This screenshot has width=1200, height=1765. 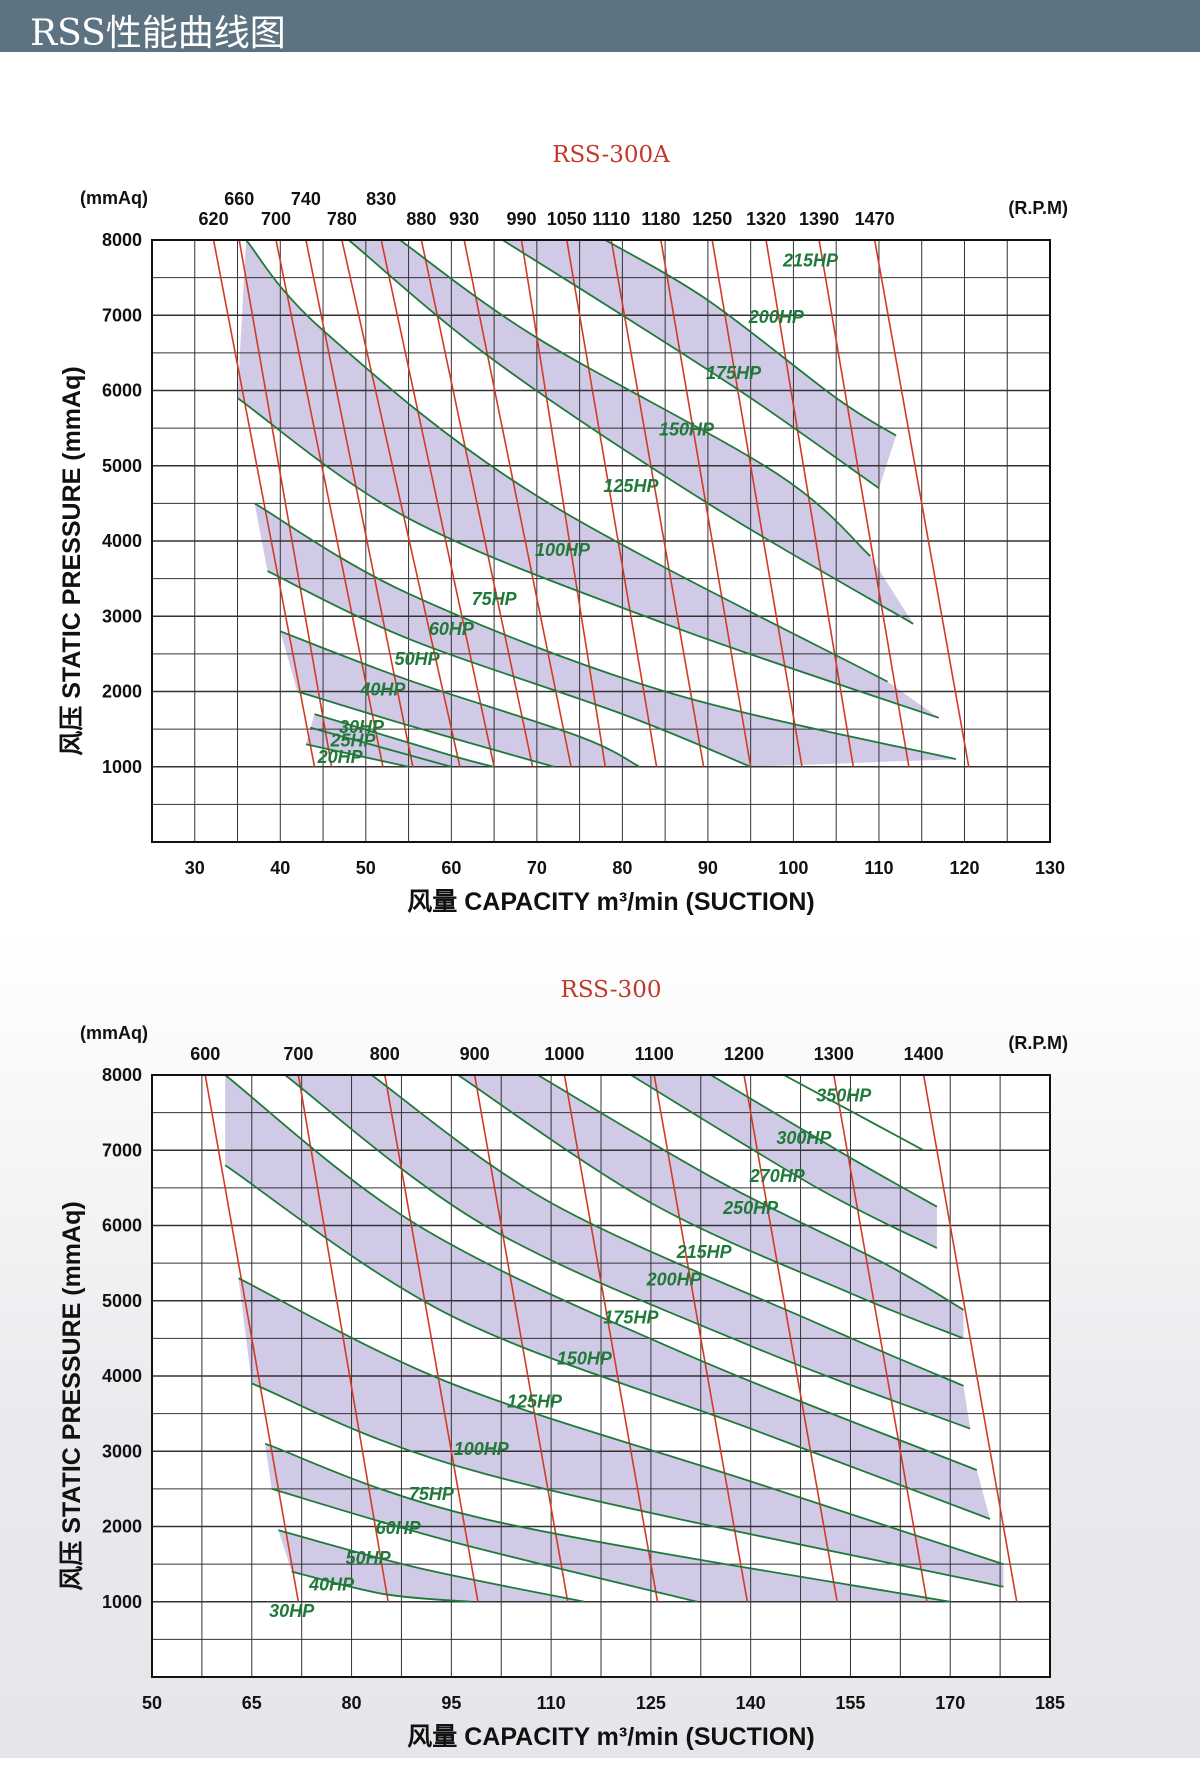 What do you see at coordinates (122, 240) in the screenshot?
I see `y-tick-label: 8000` at bounding box center [122, 240].